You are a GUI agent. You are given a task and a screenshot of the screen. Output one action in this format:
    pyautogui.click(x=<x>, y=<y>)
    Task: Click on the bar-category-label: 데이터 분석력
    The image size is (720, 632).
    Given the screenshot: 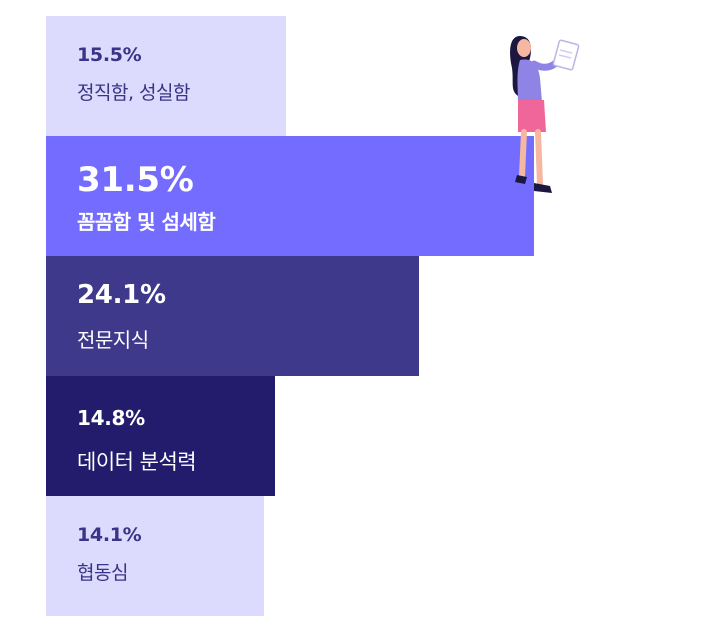 What is the action you would take?
    pyautogui.click(x=137, y=462)
    